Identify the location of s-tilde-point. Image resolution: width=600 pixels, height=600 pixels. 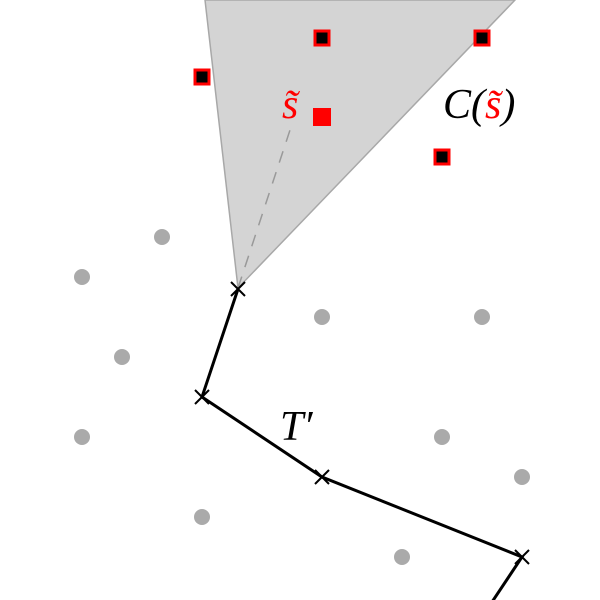
(322, 117).